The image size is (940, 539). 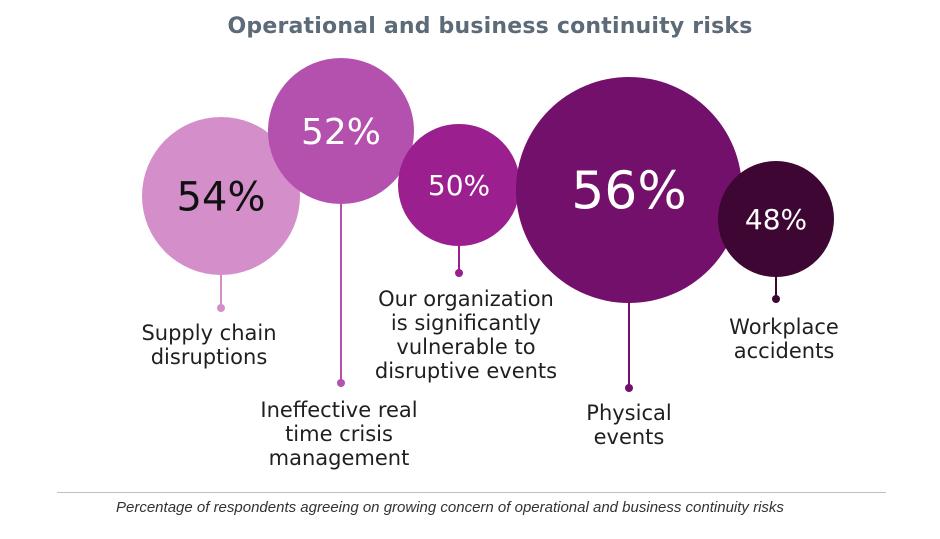 What do you see at coordinates (338, 410) in the screenshot?
I see `bubble-label-line: Ineffective real` at bounding box center [338, 410].